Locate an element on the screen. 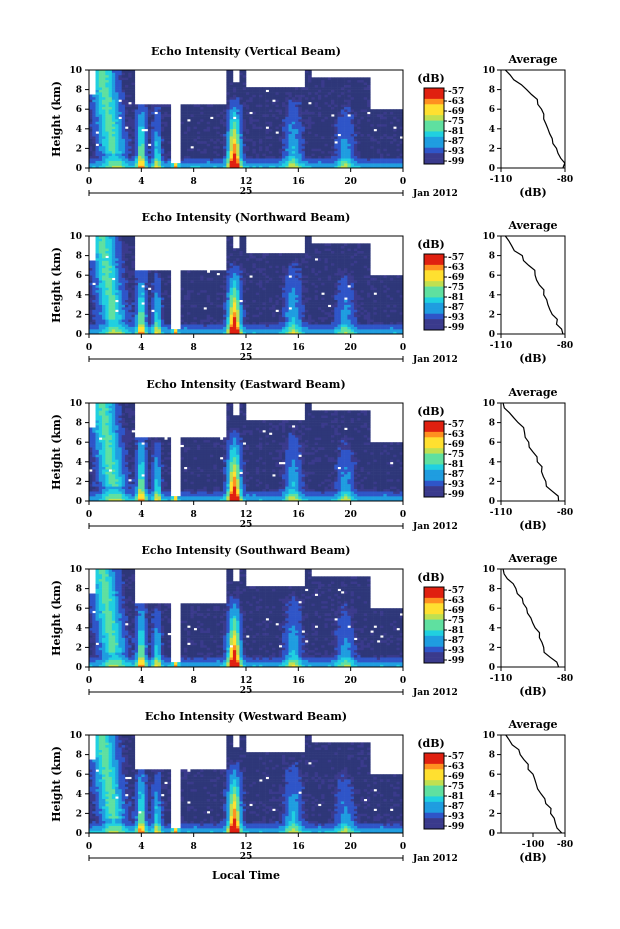 The image size is (620, 929). colorbar-tick-label: -93 is located at coordinates (456, 152).